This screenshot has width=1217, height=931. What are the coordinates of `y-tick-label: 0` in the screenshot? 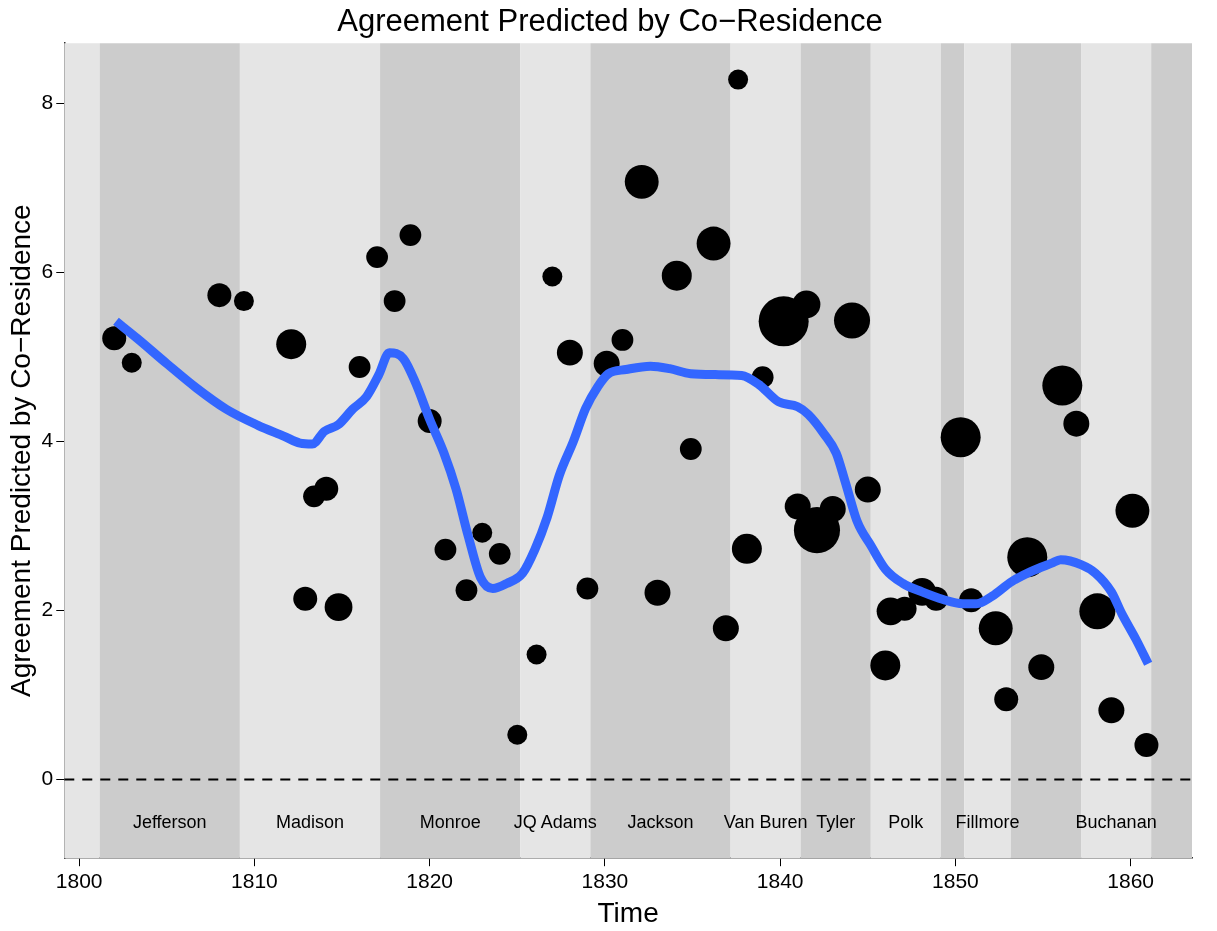 It's located at (47, 778).